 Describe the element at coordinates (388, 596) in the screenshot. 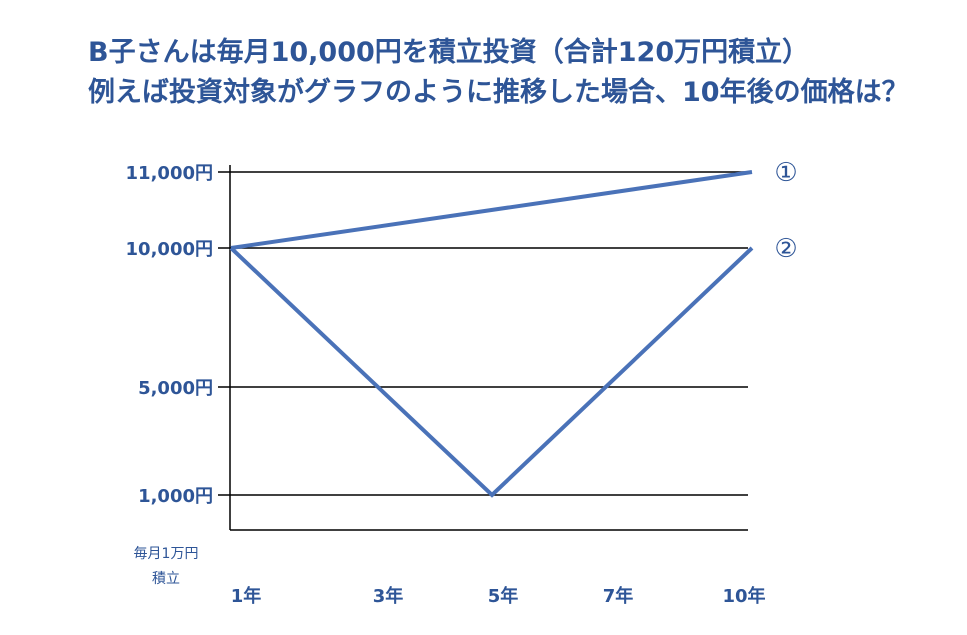

I see `x-tick-label: 3年` at that location.